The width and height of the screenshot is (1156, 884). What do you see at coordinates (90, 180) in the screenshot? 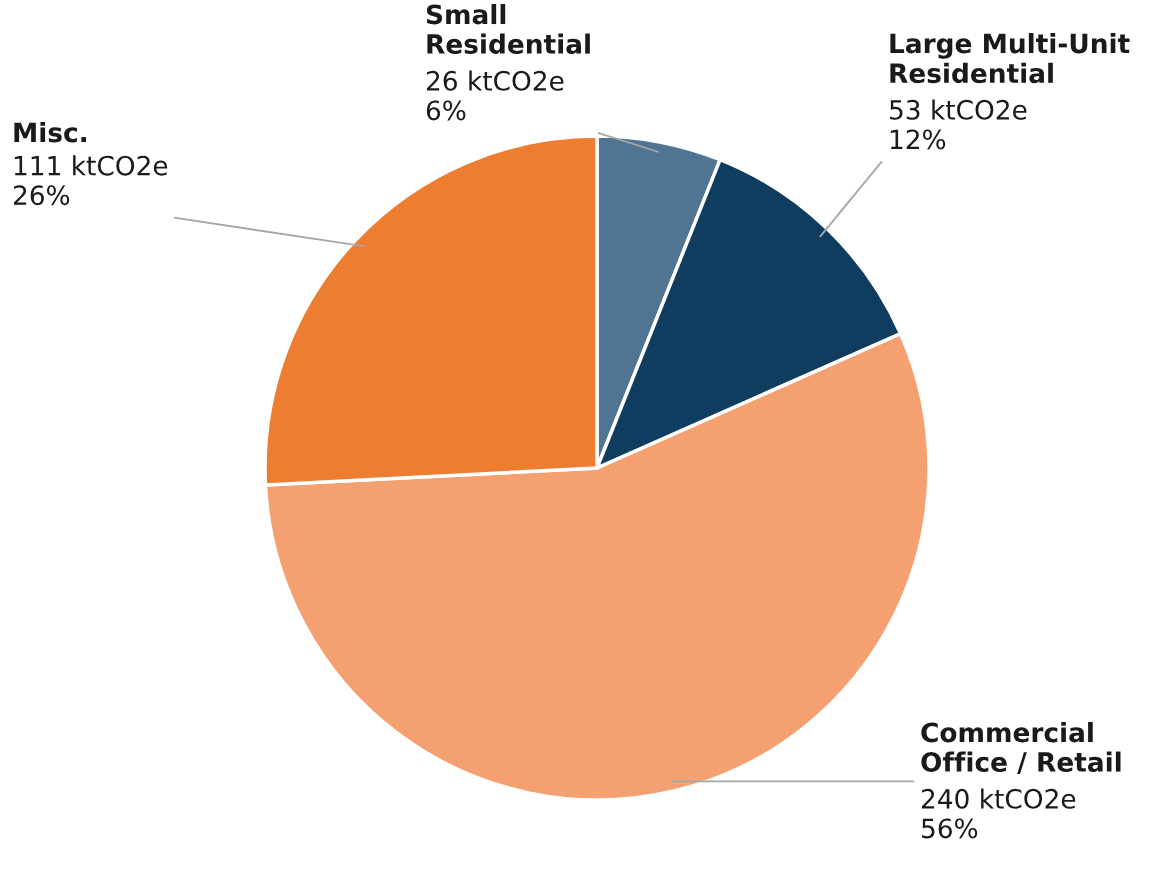
I see `data-label: 111 ktCO2e 26%` at bounding box center [90, 180].